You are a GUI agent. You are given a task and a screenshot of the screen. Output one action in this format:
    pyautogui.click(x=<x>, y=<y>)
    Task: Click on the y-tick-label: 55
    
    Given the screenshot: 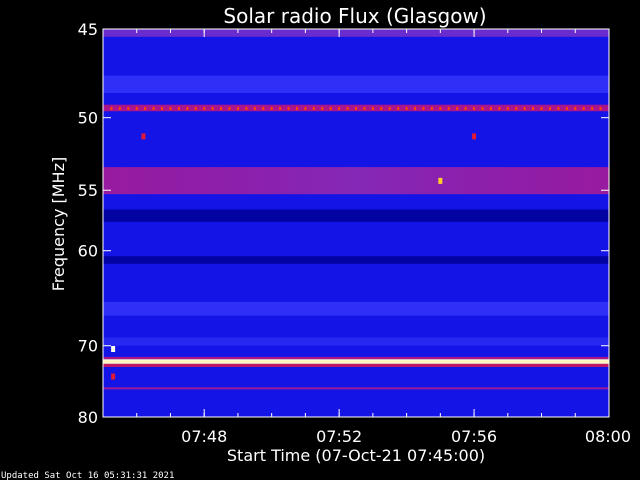 What is the action you would take?
    pyautogui.click(x=88, y=190)
    